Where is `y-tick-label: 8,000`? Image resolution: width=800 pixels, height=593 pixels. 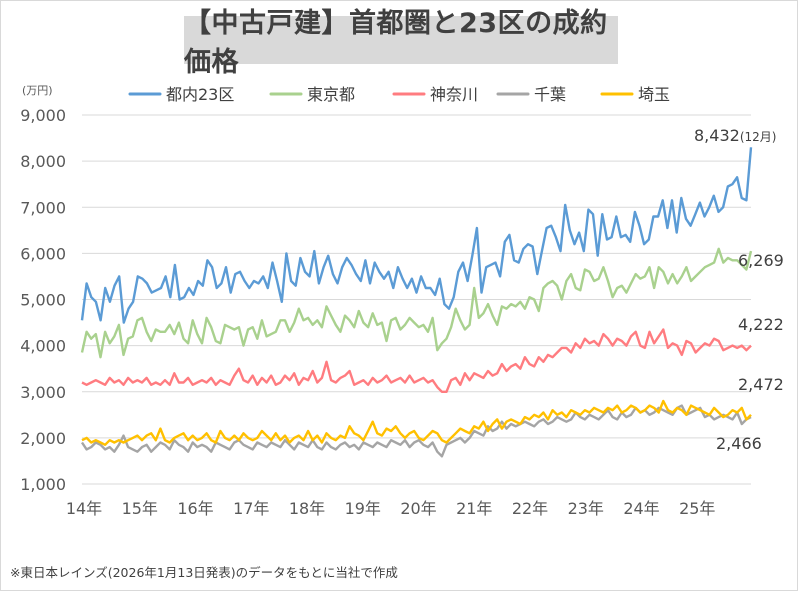 y-tick-label: 8,000 is located at coordinates (43, 161).